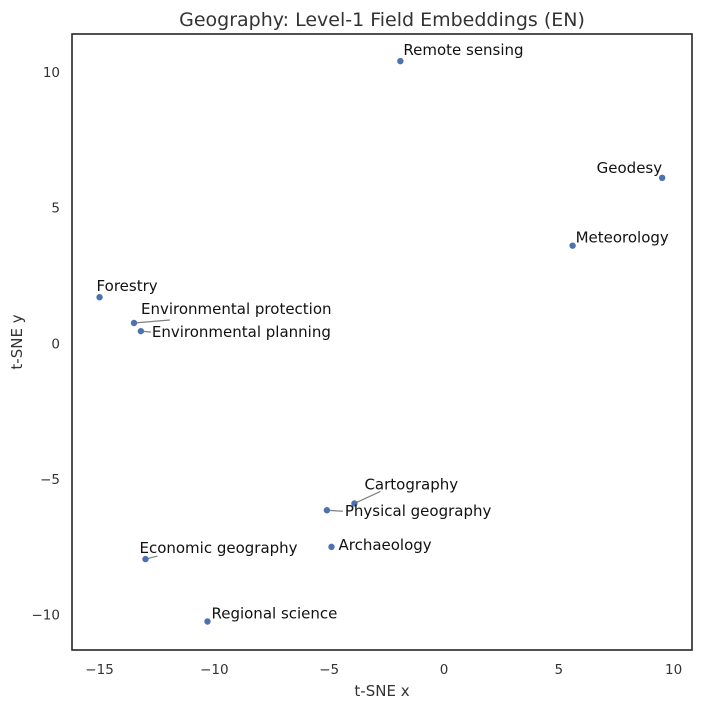  Describe the element at coordinates (383, 670) in the screenshot. I see `x-axis-ticks: −15 −10 −5 0 5 10` at that location.